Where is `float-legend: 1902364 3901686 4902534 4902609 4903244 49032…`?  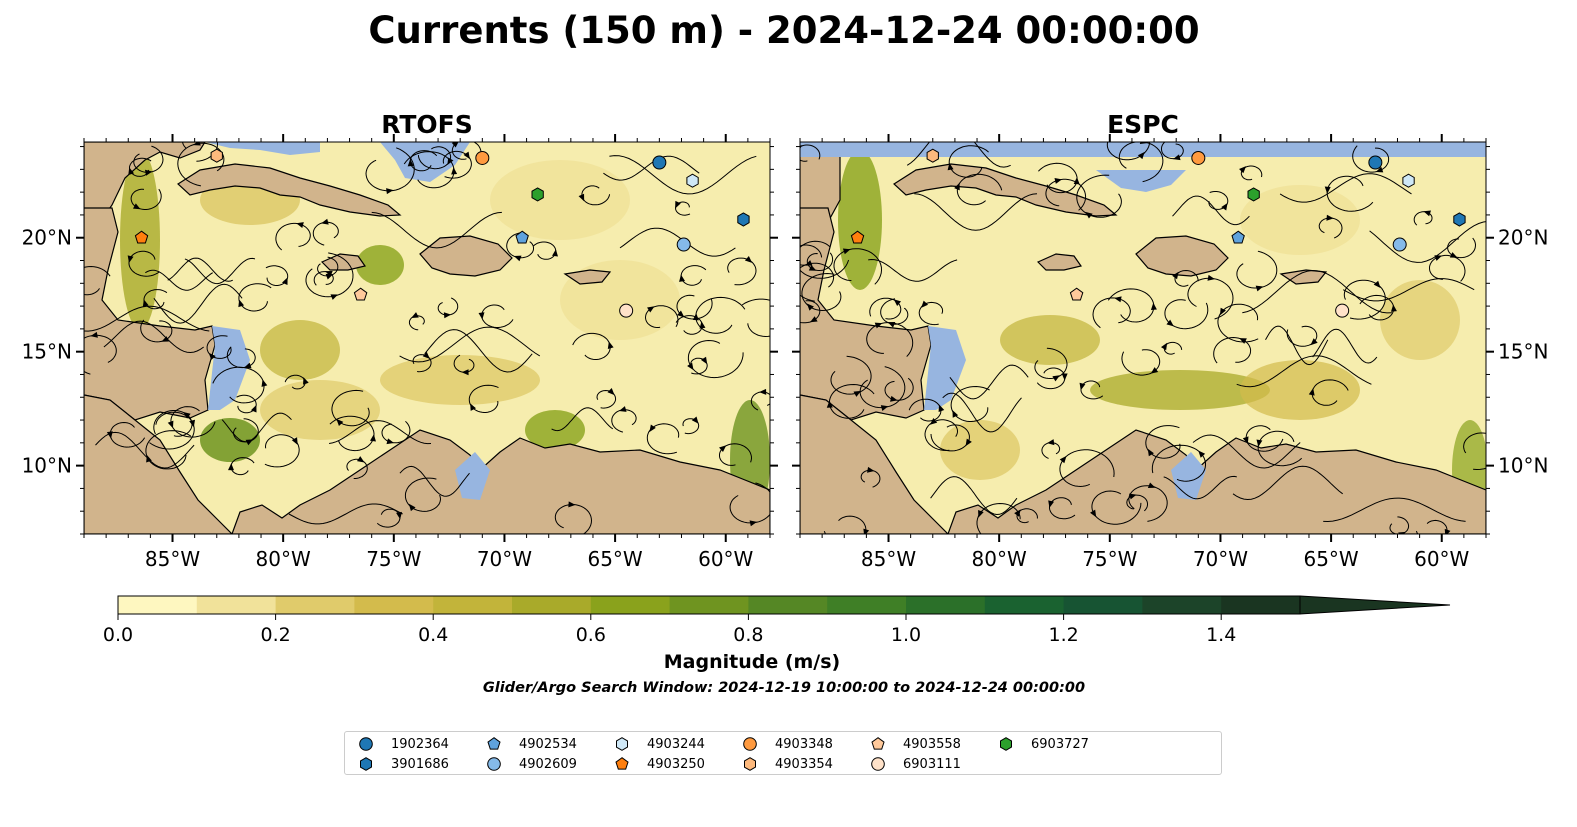
float-legend: 1902364 3901686 4902534 4902609 4903244 49032… is located at coordinates (783, 753).